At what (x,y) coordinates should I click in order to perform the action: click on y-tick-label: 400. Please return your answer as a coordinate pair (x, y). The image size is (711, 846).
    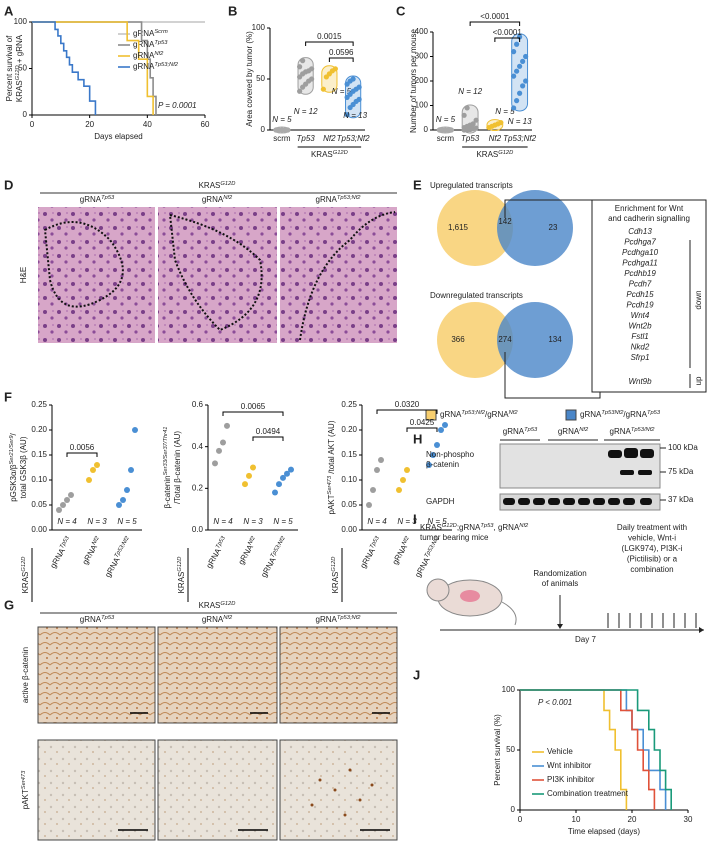
    Looking at the image, I should click on (422, 31).